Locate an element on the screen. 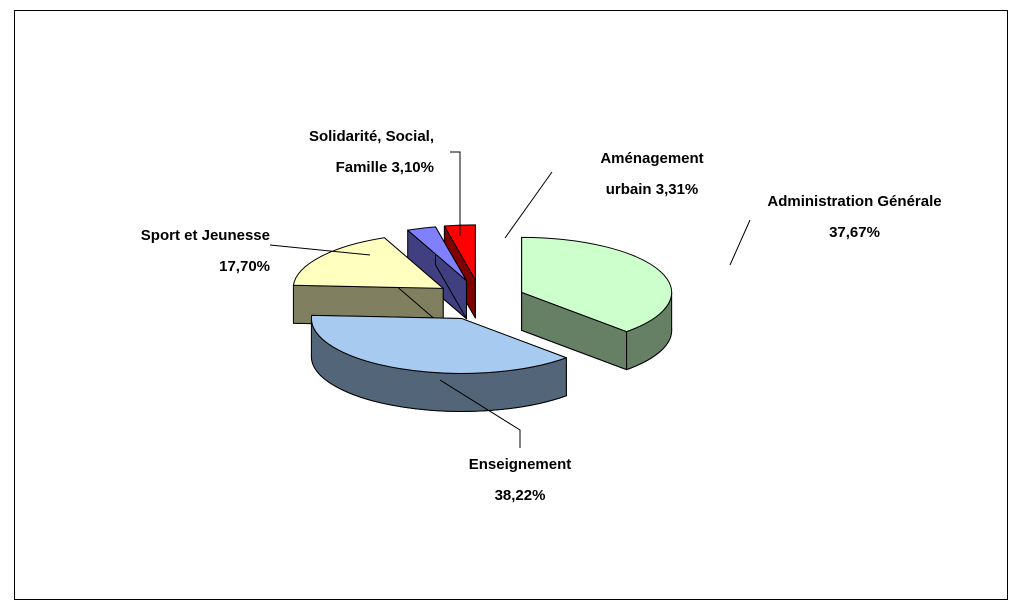  category-label: Aménagement urbain is located at coordinates (652, 174).